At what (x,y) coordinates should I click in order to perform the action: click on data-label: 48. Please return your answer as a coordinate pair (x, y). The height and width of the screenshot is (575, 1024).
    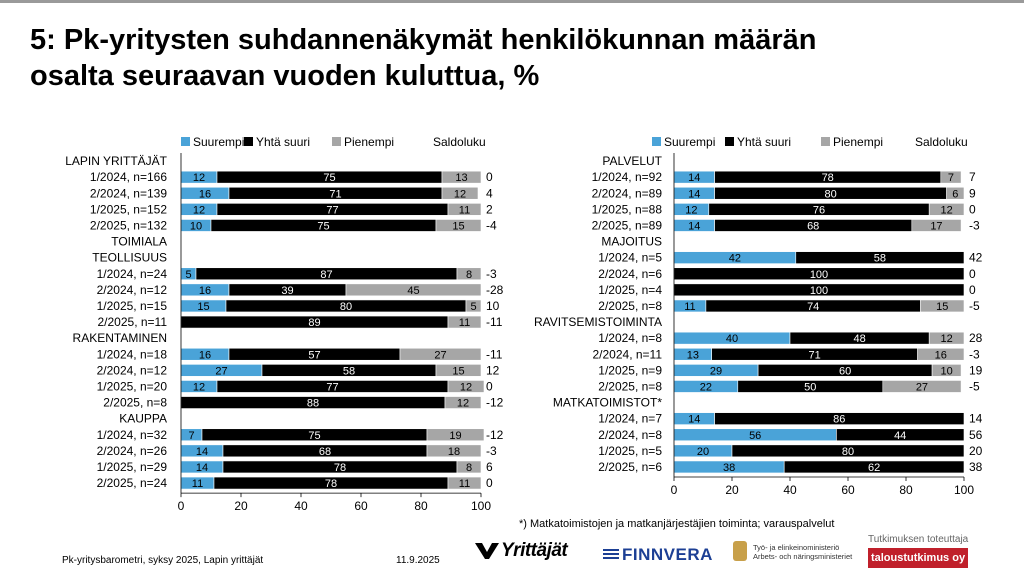
    Looking at the image, I should click on (859, 339).